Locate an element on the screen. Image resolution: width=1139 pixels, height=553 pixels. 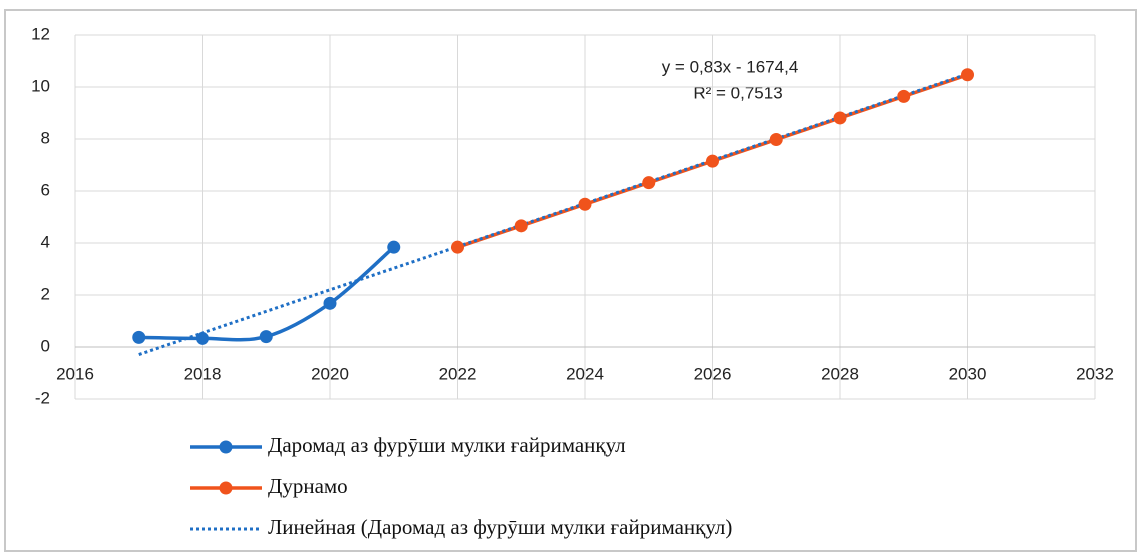
x-tick-label: 2016 is located at coordinates (75, 373).